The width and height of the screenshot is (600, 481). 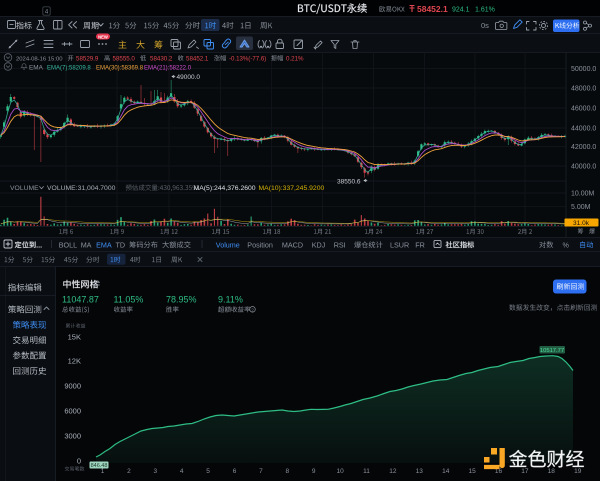 I want to click on svg-text: 7, so click(x=261, y=471).